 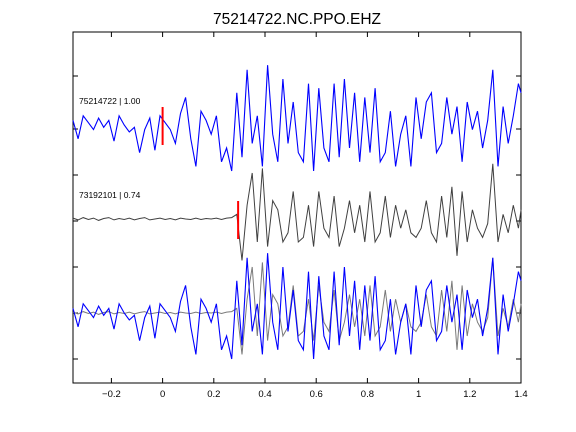 What do you see at coordinates (111, 394) in the screenshot?
I see `x-tick-label: −0.2` at bounding box center [111, 394].